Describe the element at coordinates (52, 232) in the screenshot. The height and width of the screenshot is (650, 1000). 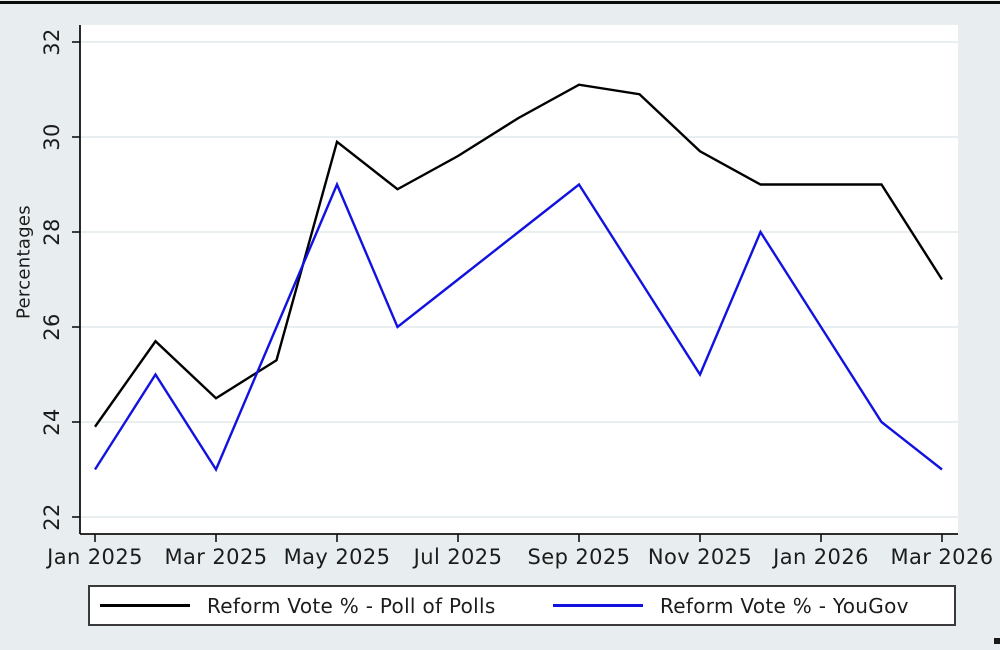
I see `y-tick-label: 28` at that location.